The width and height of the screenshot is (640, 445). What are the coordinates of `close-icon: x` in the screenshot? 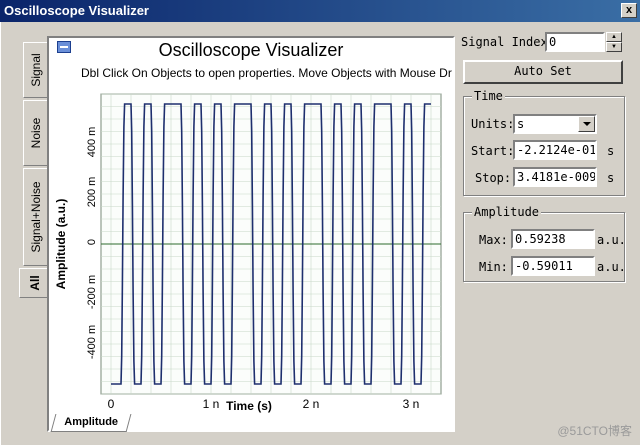 It's located at (629, 10).